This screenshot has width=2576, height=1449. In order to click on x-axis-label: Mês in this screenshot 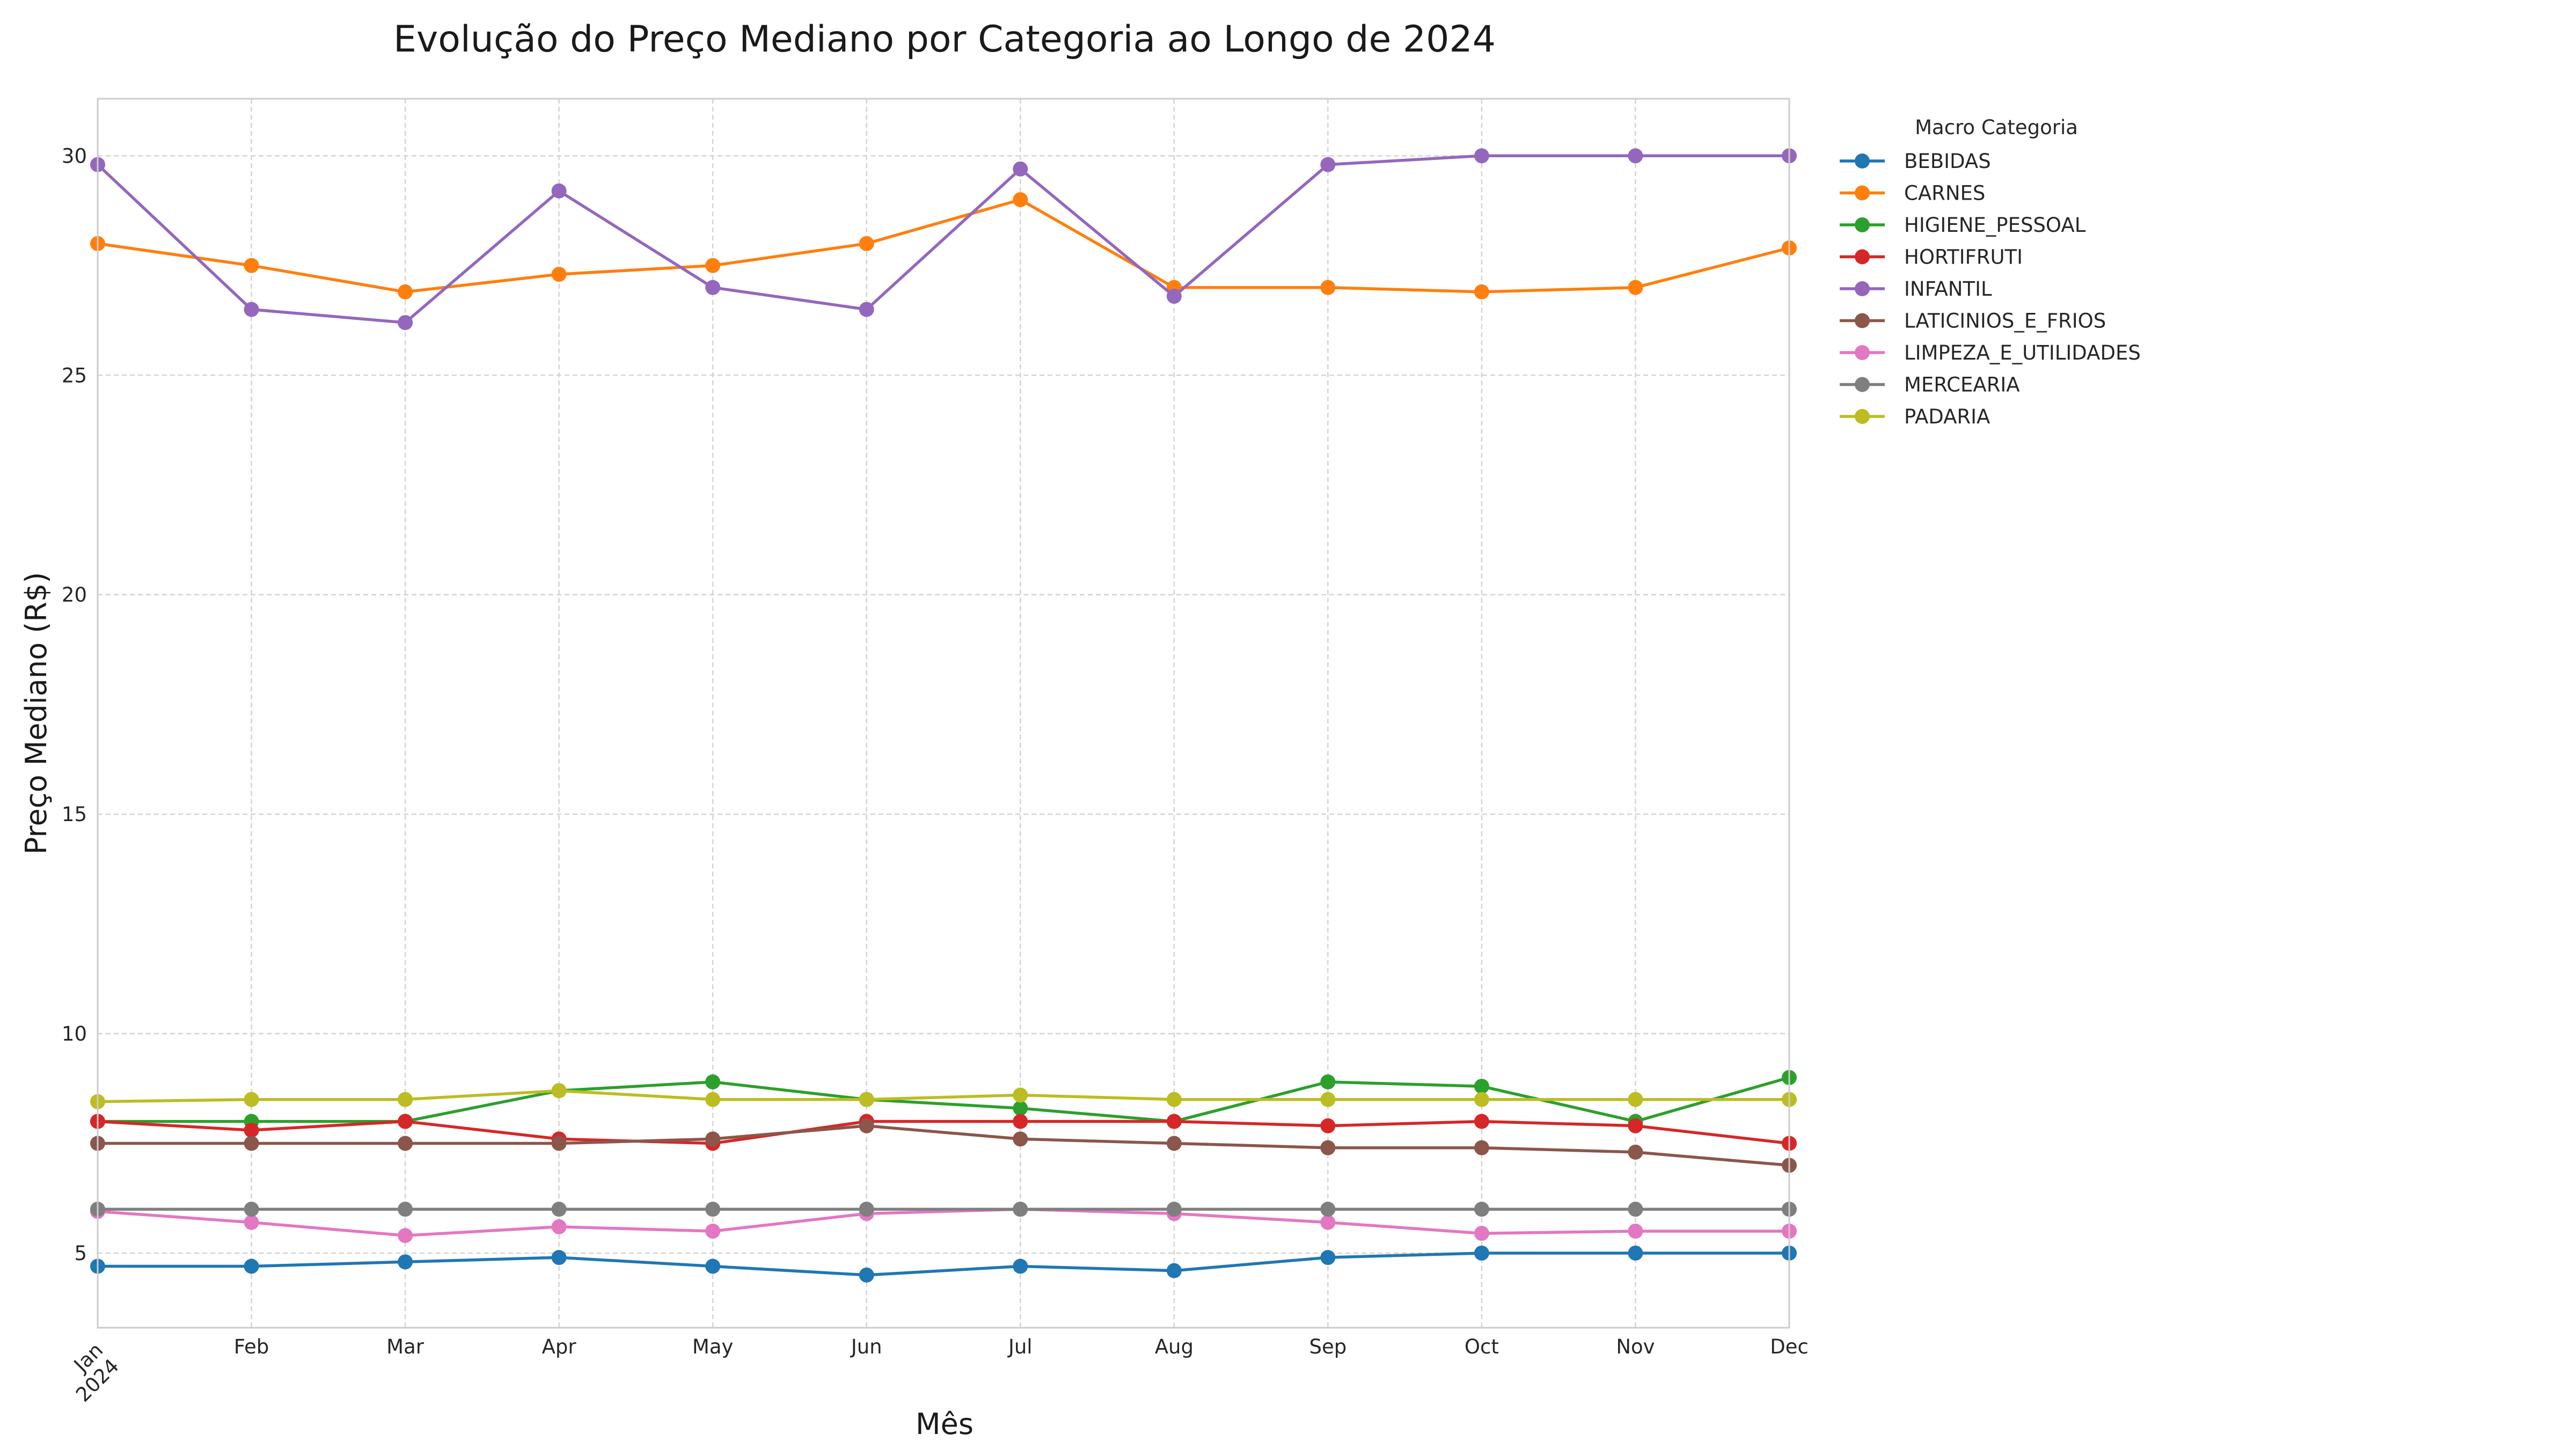, I will do `click(945, 1424)`.